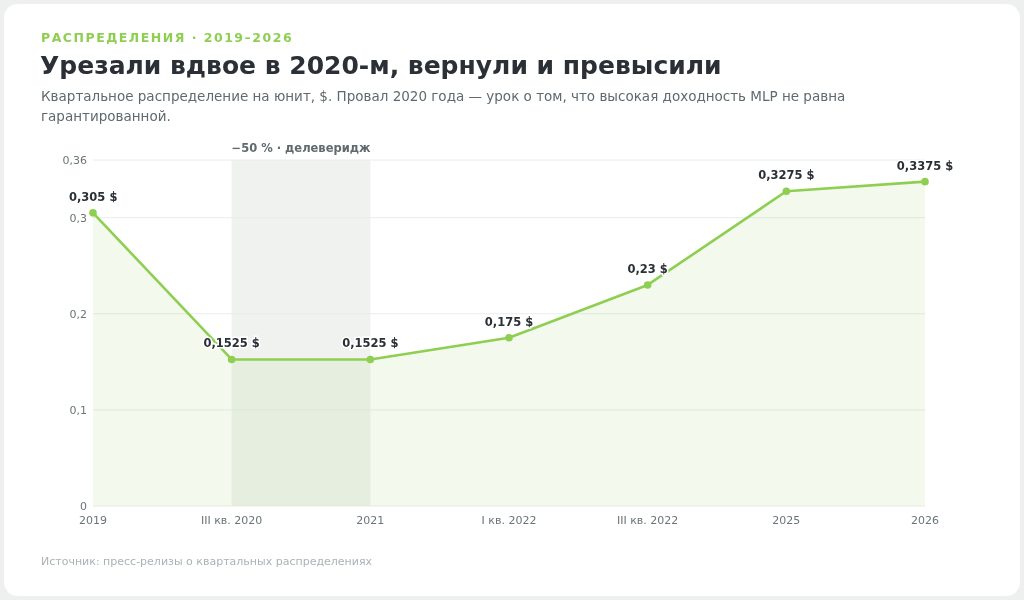  I want to click on x-tick-label: 2025, so click(786, 520).